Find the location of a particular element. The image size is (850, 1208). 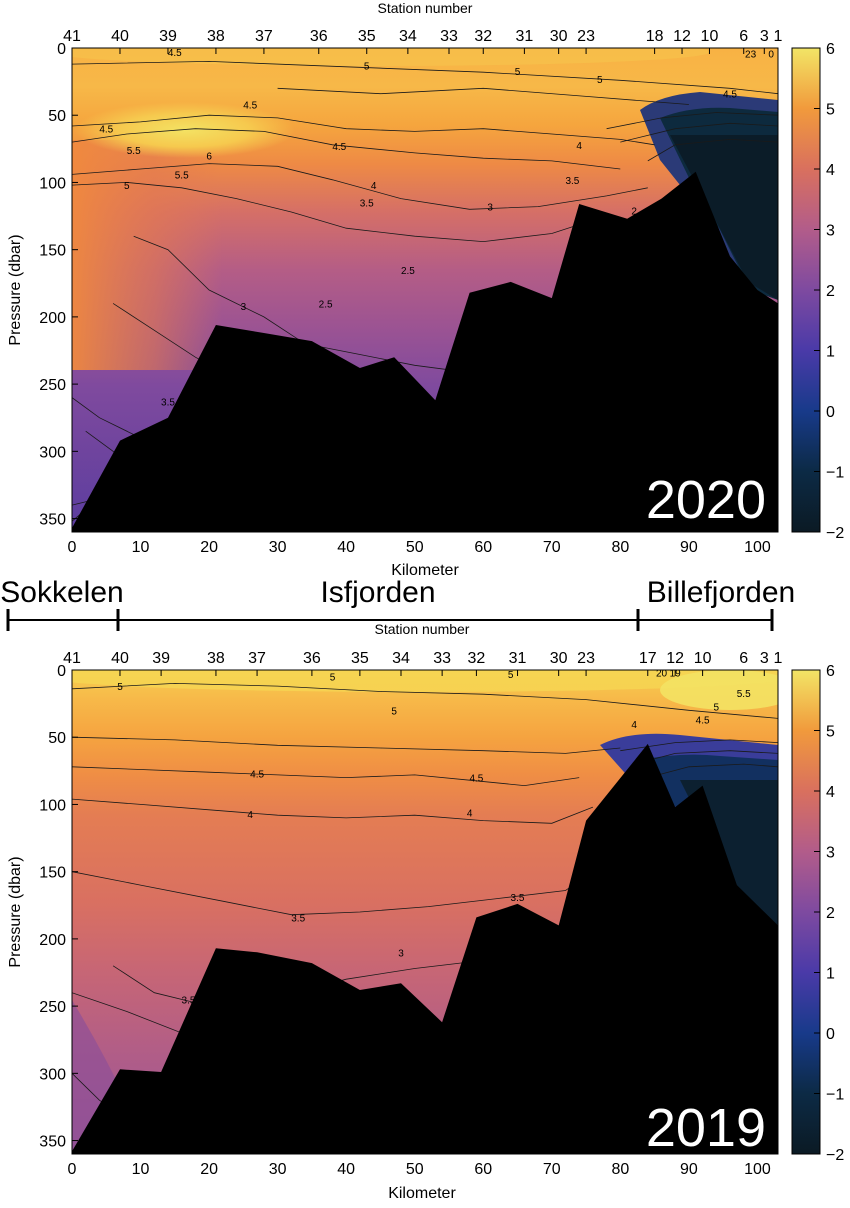

station-label: 34 is located at coordinates (401, 658).